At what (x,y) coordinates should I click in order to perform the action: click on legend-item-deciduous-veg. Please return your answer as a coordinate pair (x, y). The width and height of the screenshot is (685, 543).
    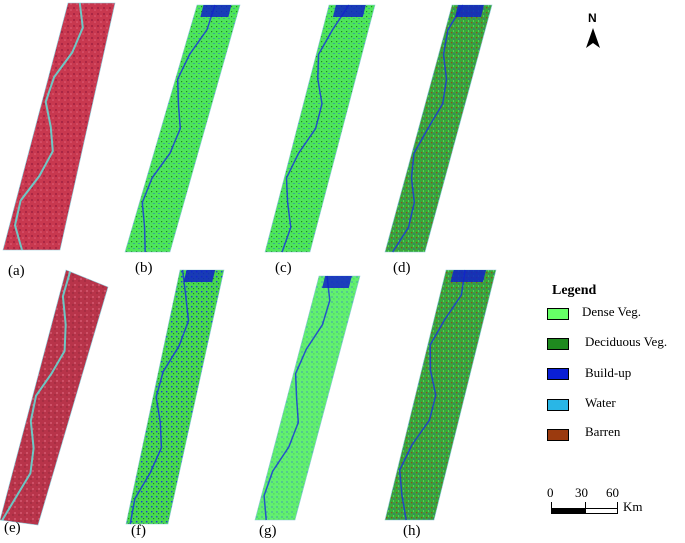
    Looking at the image, I should click on (558, 344).